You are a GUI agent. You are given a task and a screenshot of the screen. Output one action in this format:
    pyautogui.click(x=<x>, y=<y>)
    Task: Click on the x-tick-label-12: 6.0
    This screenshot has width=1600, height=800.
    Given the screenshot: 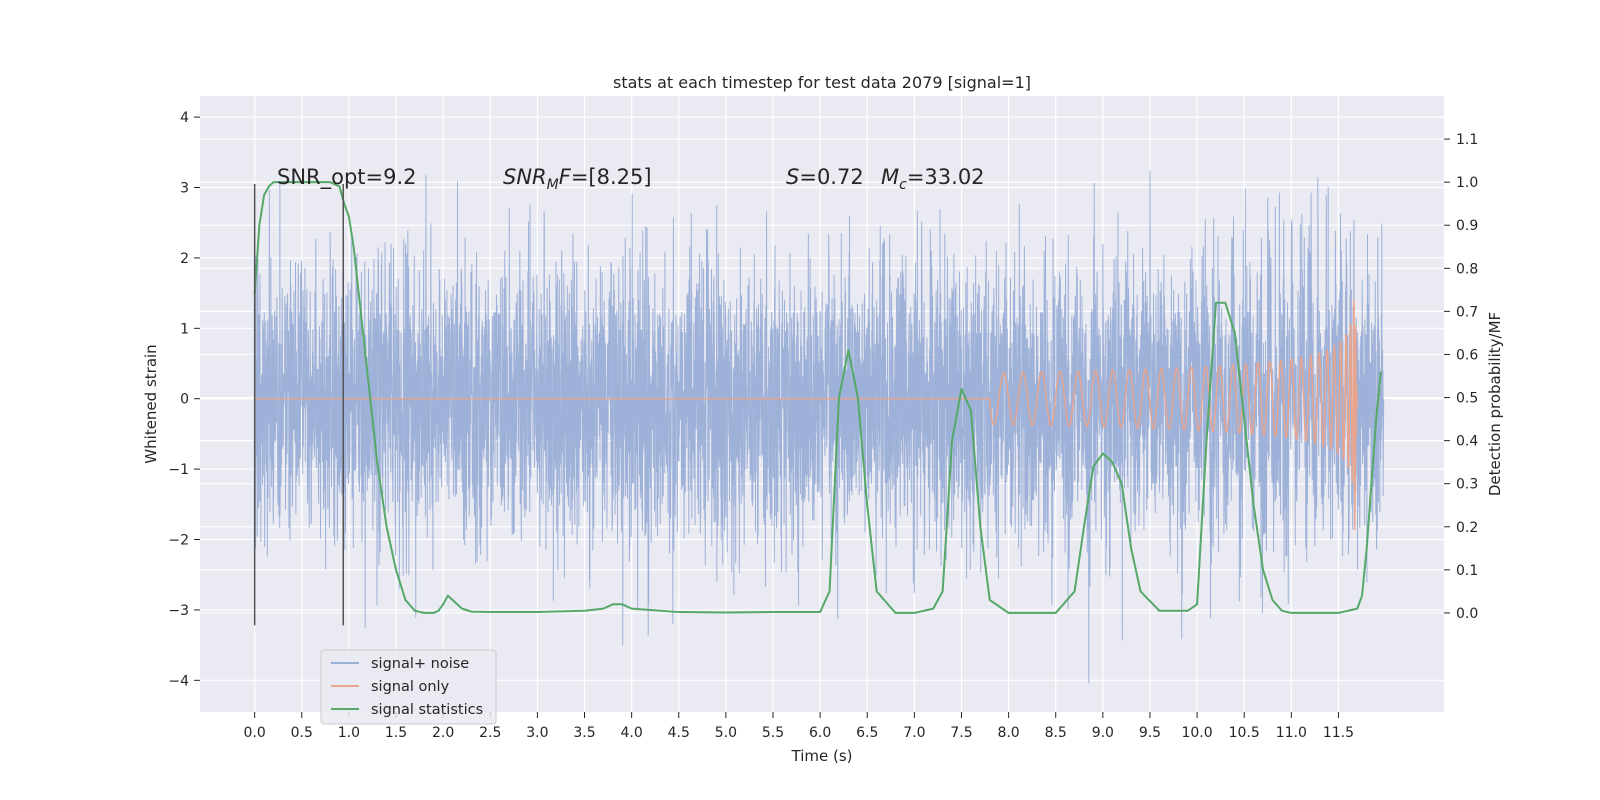 What is the action you would take?
    pyautogui.click(x=820, y=733)
    